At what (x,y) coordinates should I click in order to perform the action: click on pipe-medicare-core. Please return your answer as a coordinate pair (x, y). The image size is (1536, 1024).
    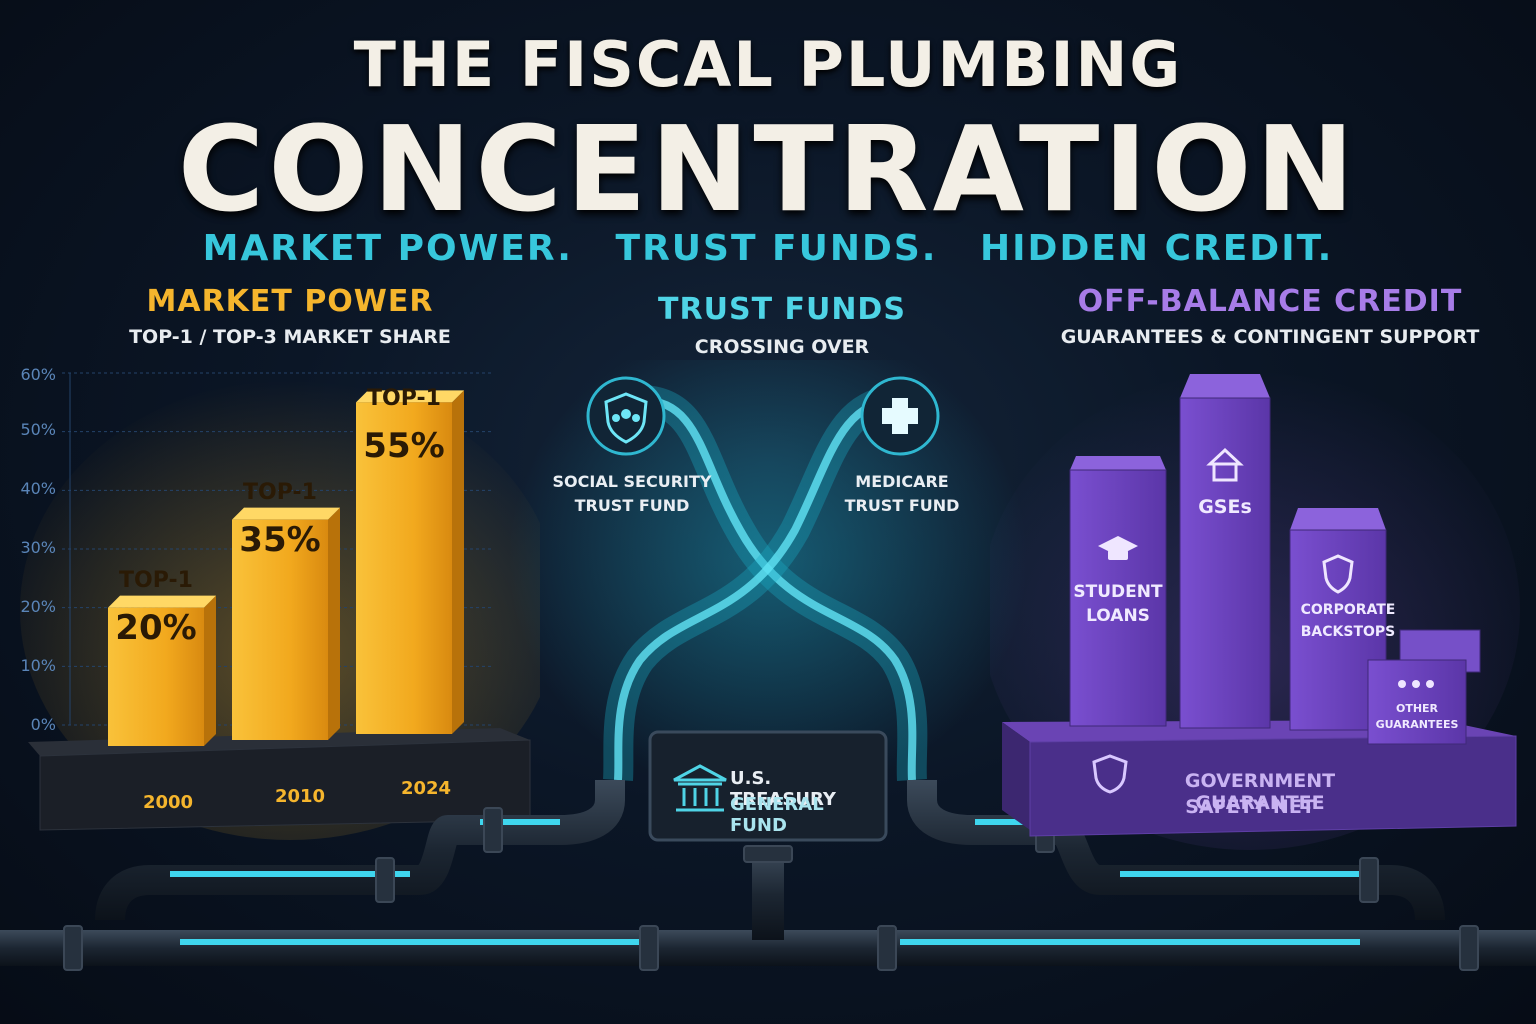
    Looking at the image, I should click on (757, 588).